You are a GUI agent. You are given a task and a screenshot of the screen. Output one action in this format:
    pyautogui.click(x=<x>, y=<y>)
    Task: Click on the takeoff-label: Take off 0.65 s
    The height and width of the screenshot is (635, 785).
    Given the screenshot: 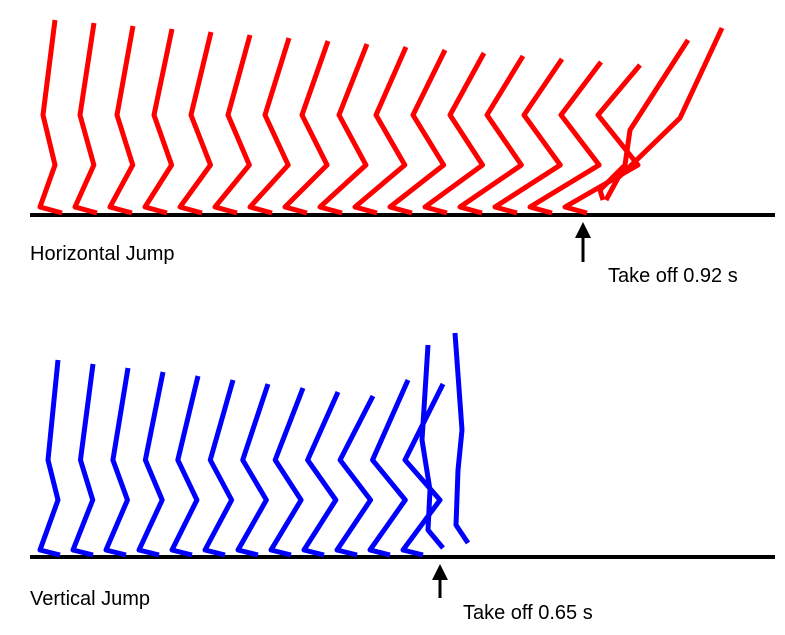 What is the action you would take?
    pyautogui.click(x=528, y=613)
    